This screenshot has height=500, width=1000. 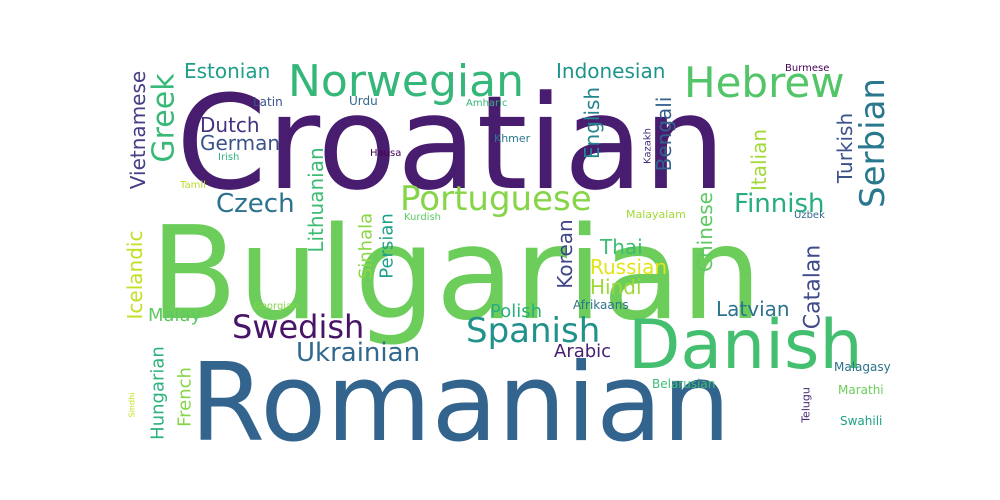 I want to click on word-georgian: Georgian, so click(x=276, y=306).